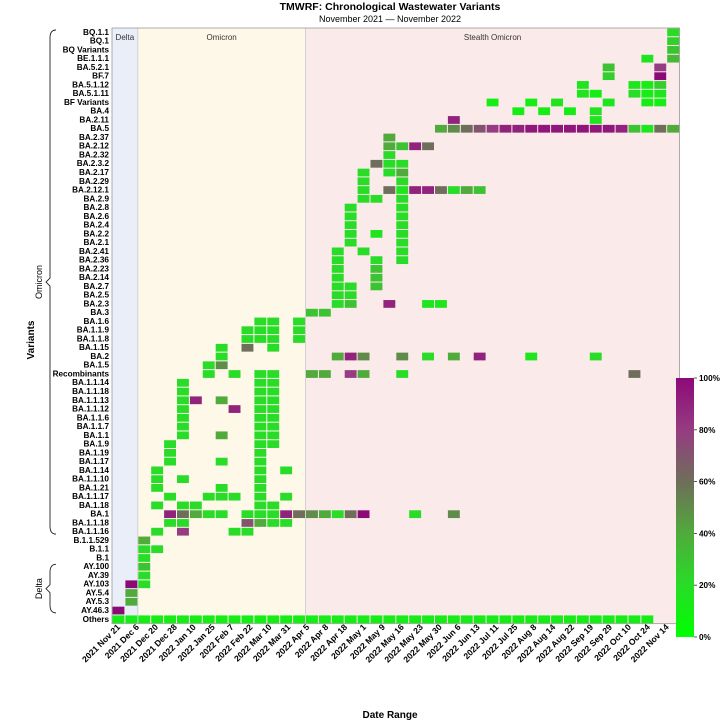 The height and width of the screenshot is (721, 721). Describe the element at coordinates (95, 610) in the screenshot. I see `y-tick-label: AY.46.3` at that location.